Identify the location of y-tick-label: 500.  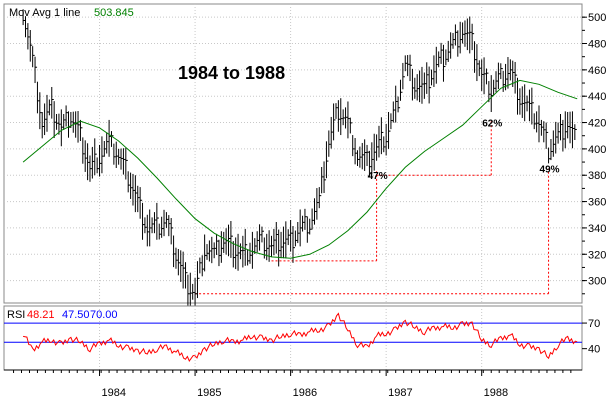
(597, 18).